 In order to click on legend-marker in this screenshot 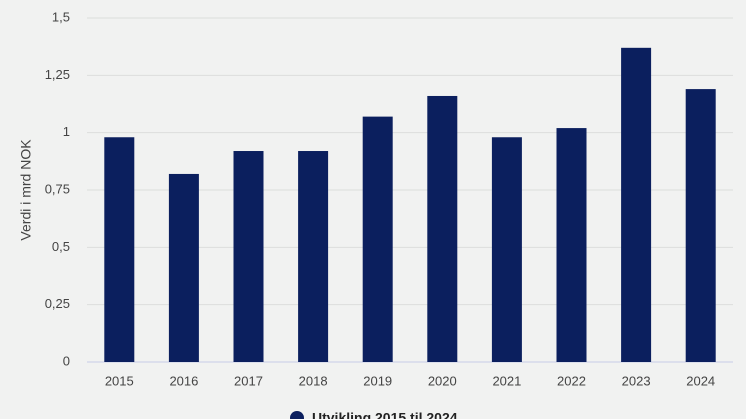, I will do `click(297, 415)`.